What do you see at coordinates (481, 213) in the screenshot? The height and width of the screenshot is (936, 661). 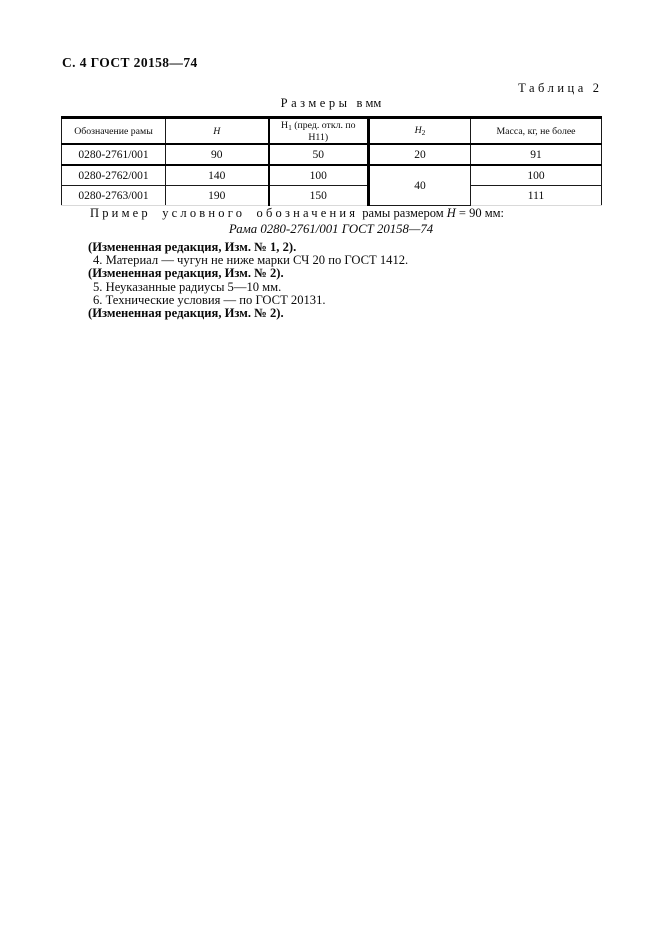 I see `example-tail: = 90 мм:` at bounding box center [481, 213].